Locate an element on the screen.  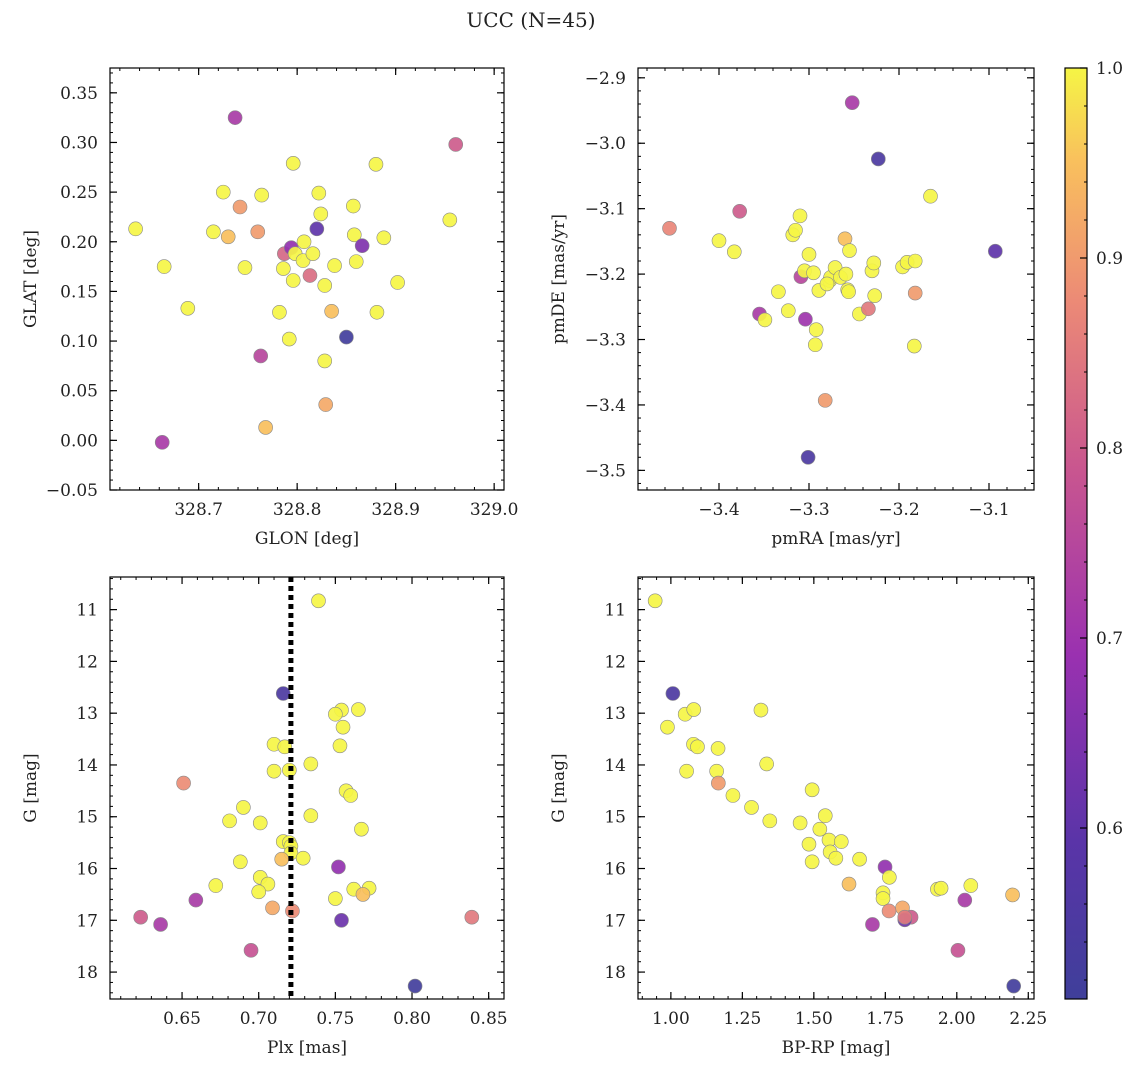
figure-title: UCC (N=45) is located at coordinates (530, 20).